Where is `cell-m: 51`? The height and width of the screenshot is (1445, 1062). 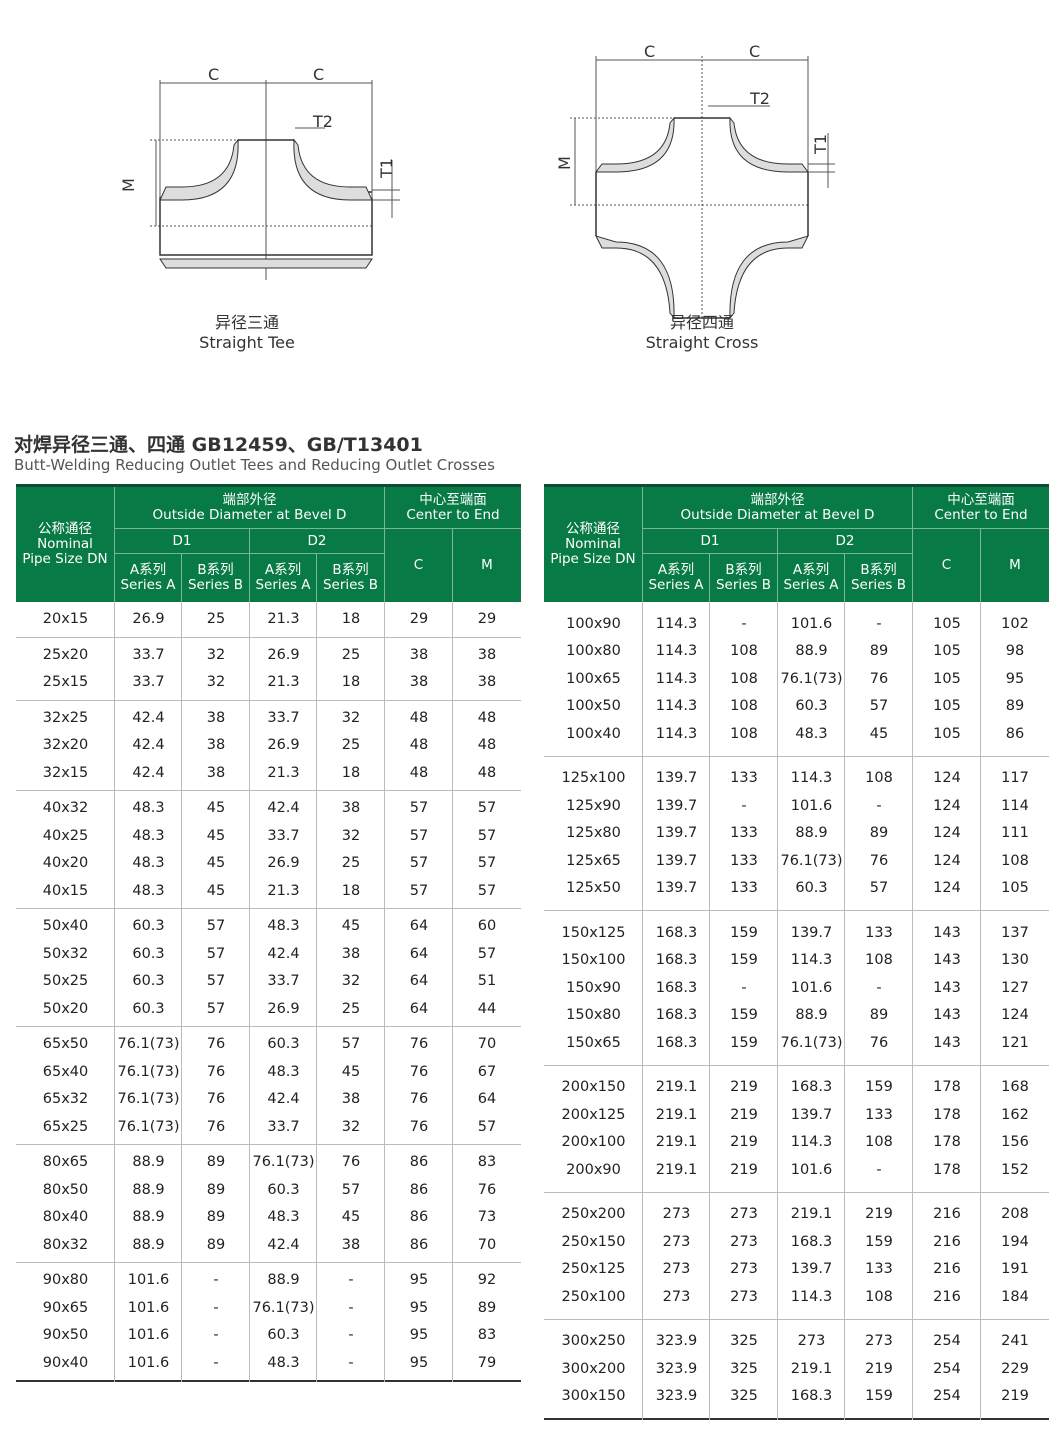
cell-m: 51 is located at coordinates (487, 981).